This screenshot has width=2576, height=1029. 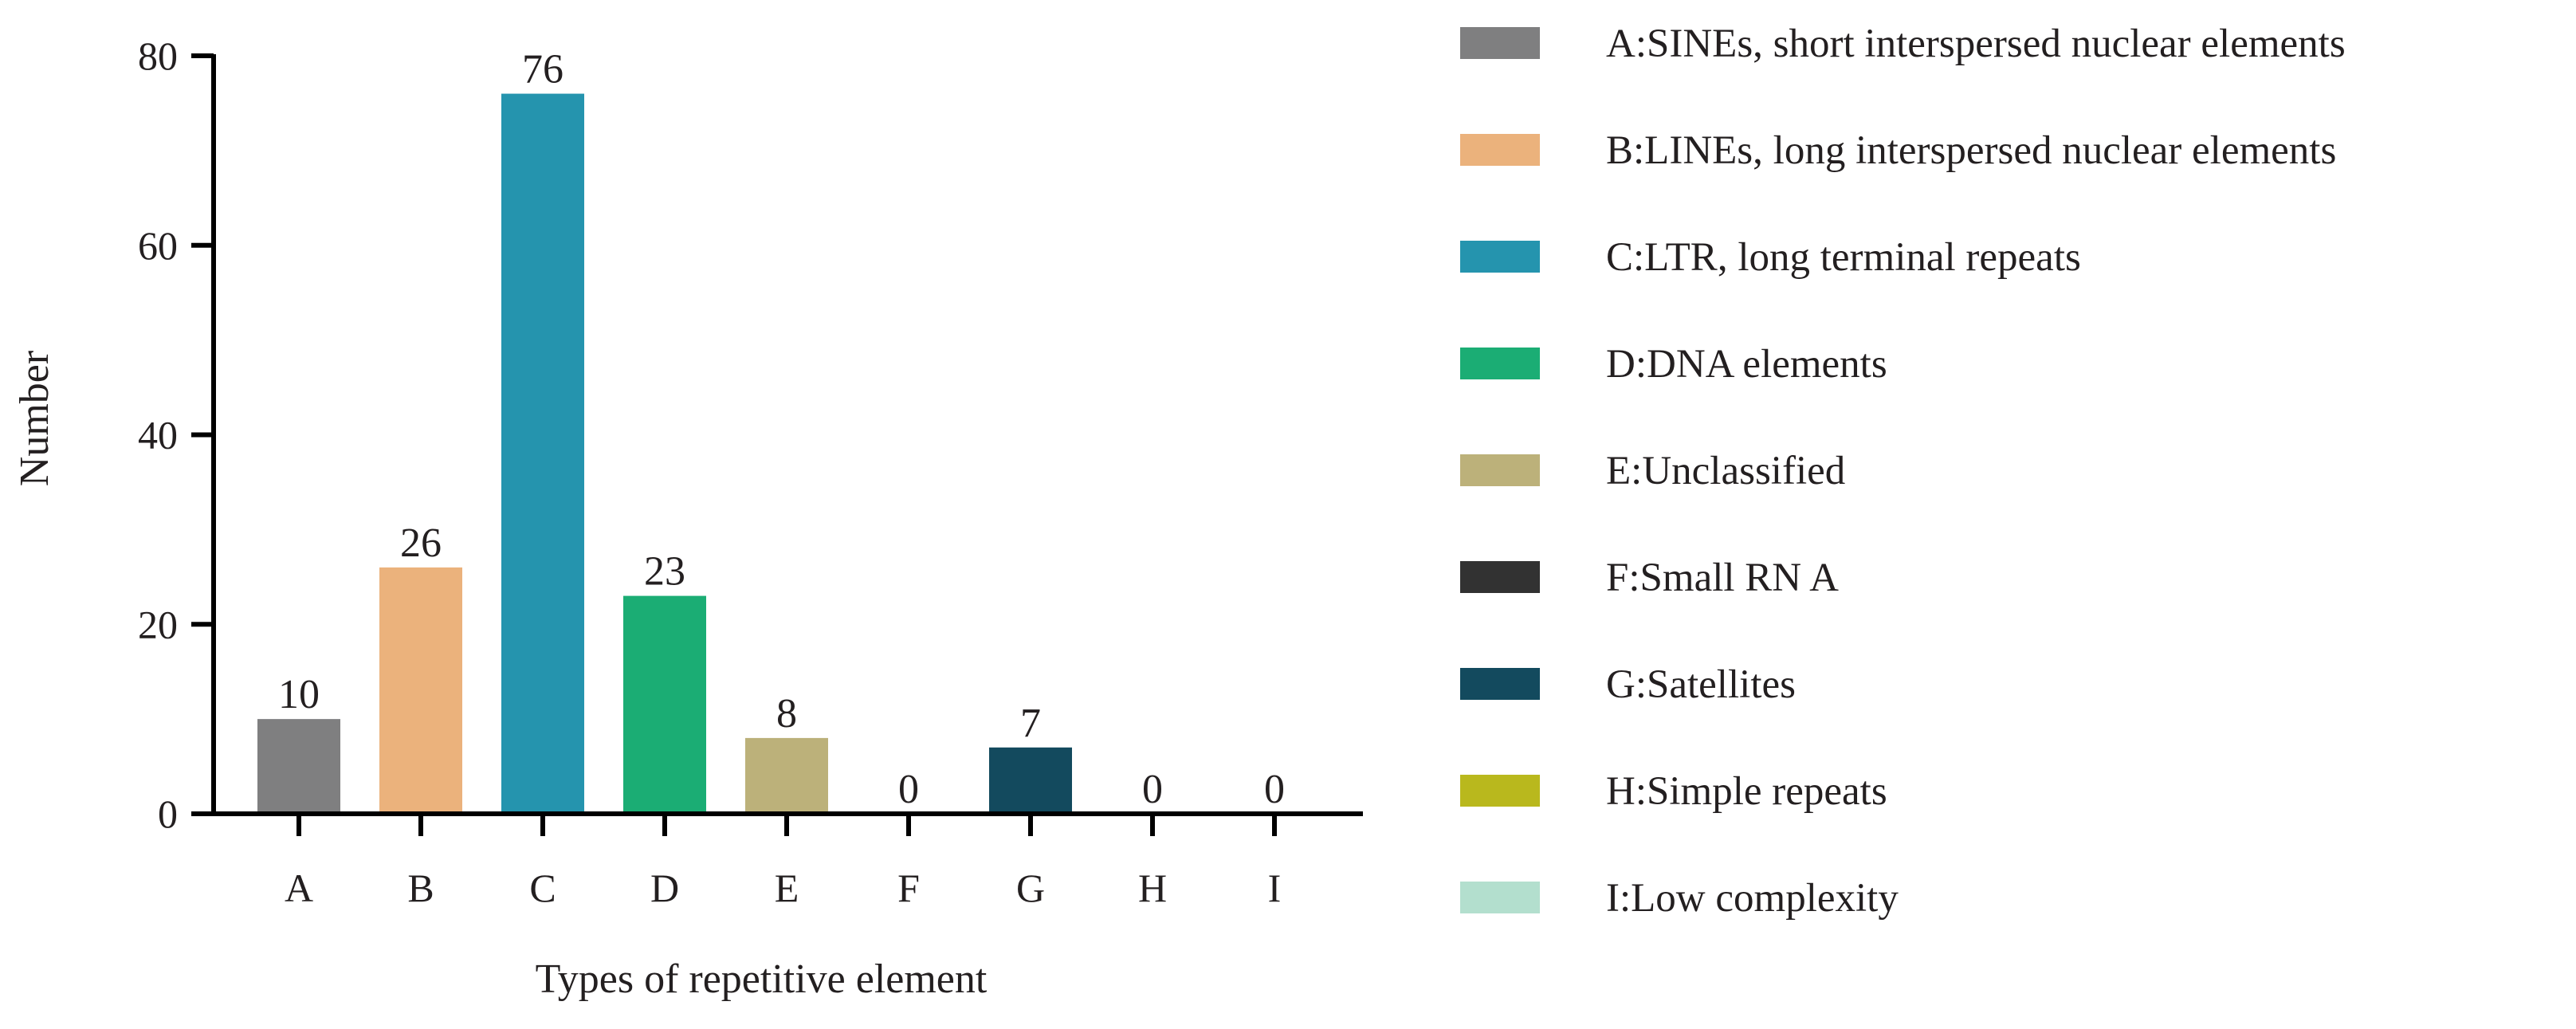 I want to click on legend-label-H: H:Simple repeats, so click(x=1746, y=791).